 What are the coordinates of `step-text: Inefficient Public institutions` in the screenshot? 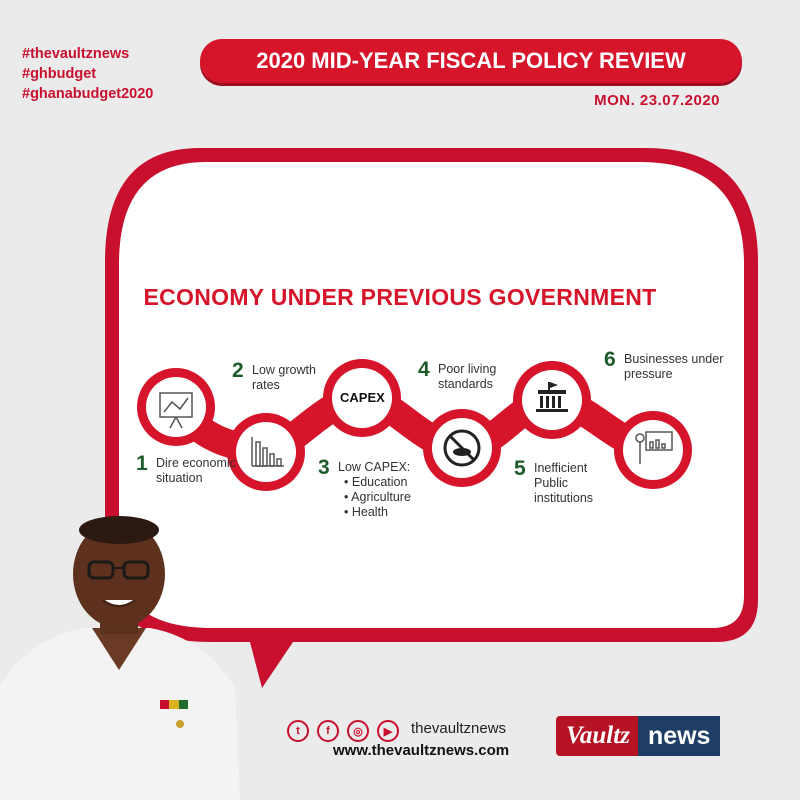 It's located at (564, 483).